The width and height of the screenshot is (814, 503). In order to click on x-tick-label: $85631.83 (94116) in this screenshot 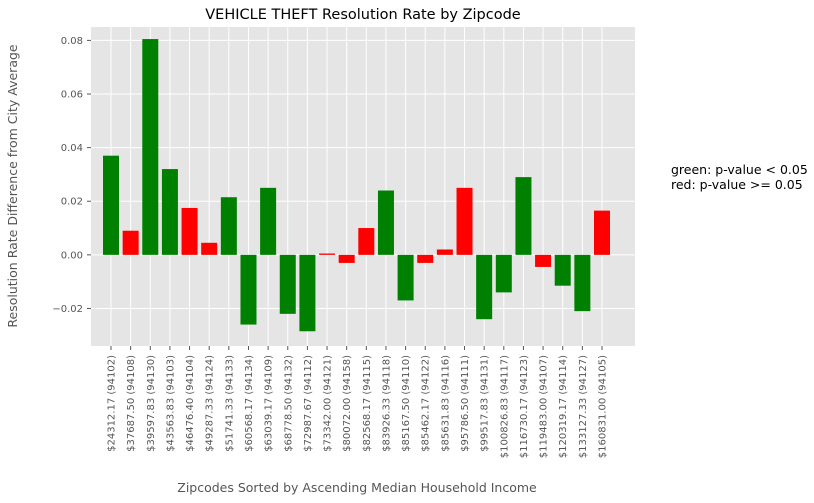, I will do `click(445, 403)`.